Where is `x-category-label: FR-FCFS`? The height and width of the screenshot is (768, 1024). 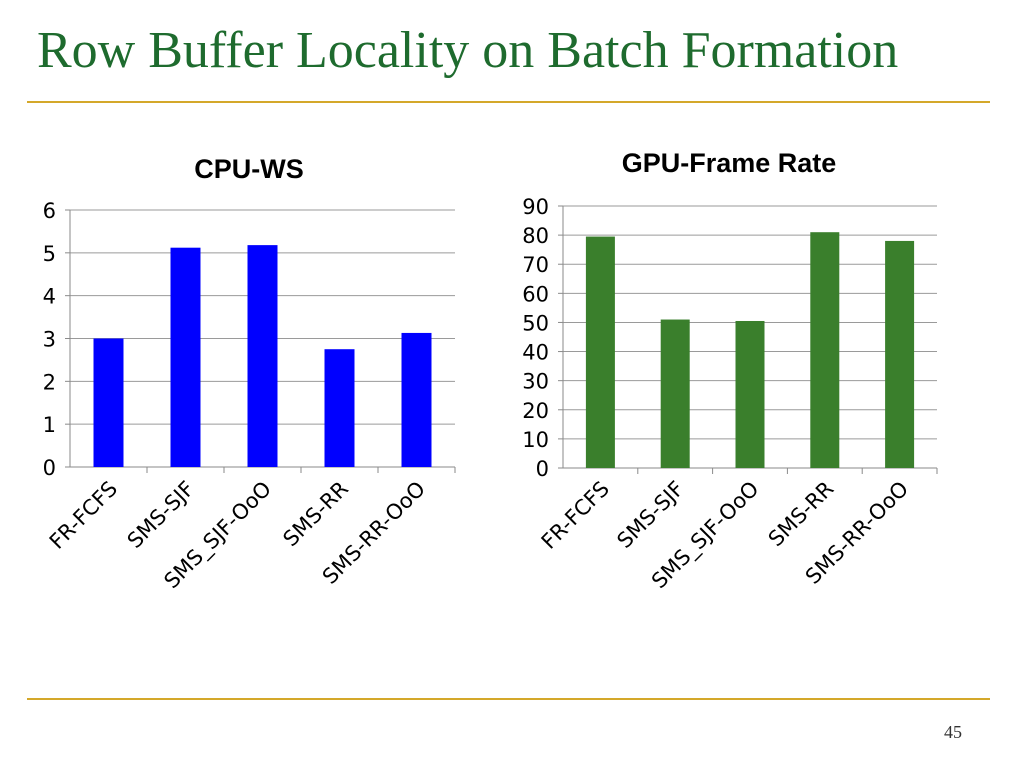
x-category-label: FR-FCFS is located at coordinates (575, 515).